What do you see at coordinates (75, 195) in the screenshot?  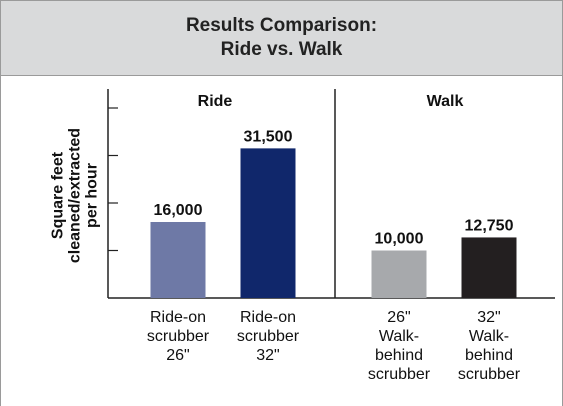 I see `y-axis-label: Square feet cleaned/extracted per hour` at bounding box center [75, 195].